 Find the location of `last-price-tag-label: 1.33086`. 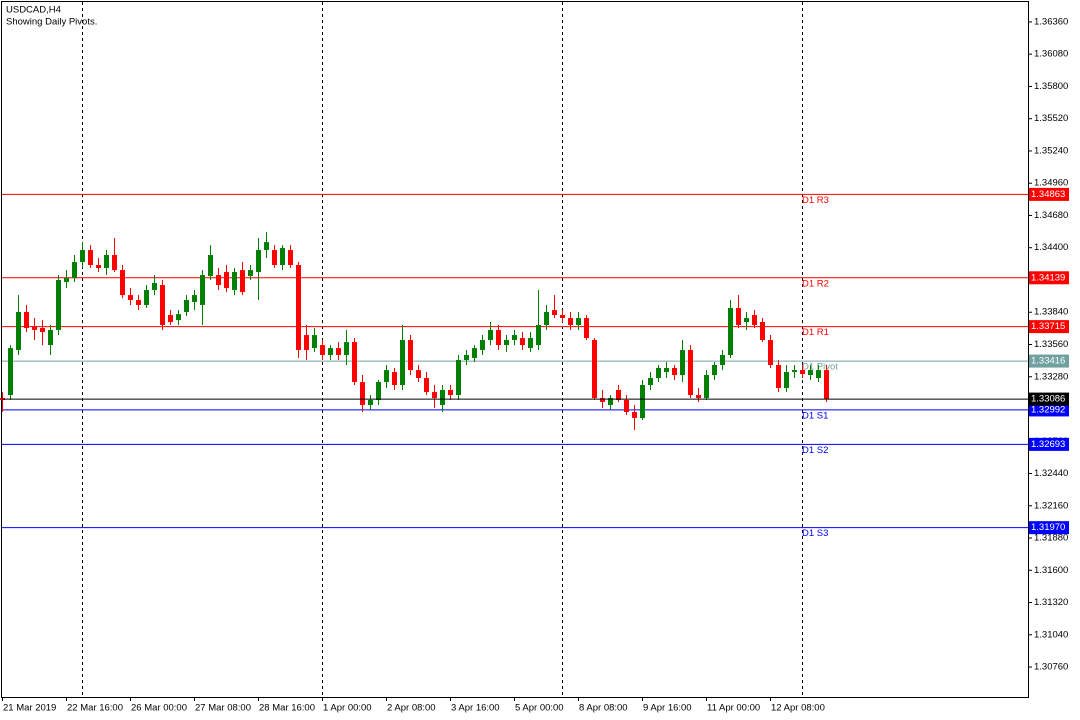

last-price-tag-label: 1.33086 is located at coordinates (1048, 399).